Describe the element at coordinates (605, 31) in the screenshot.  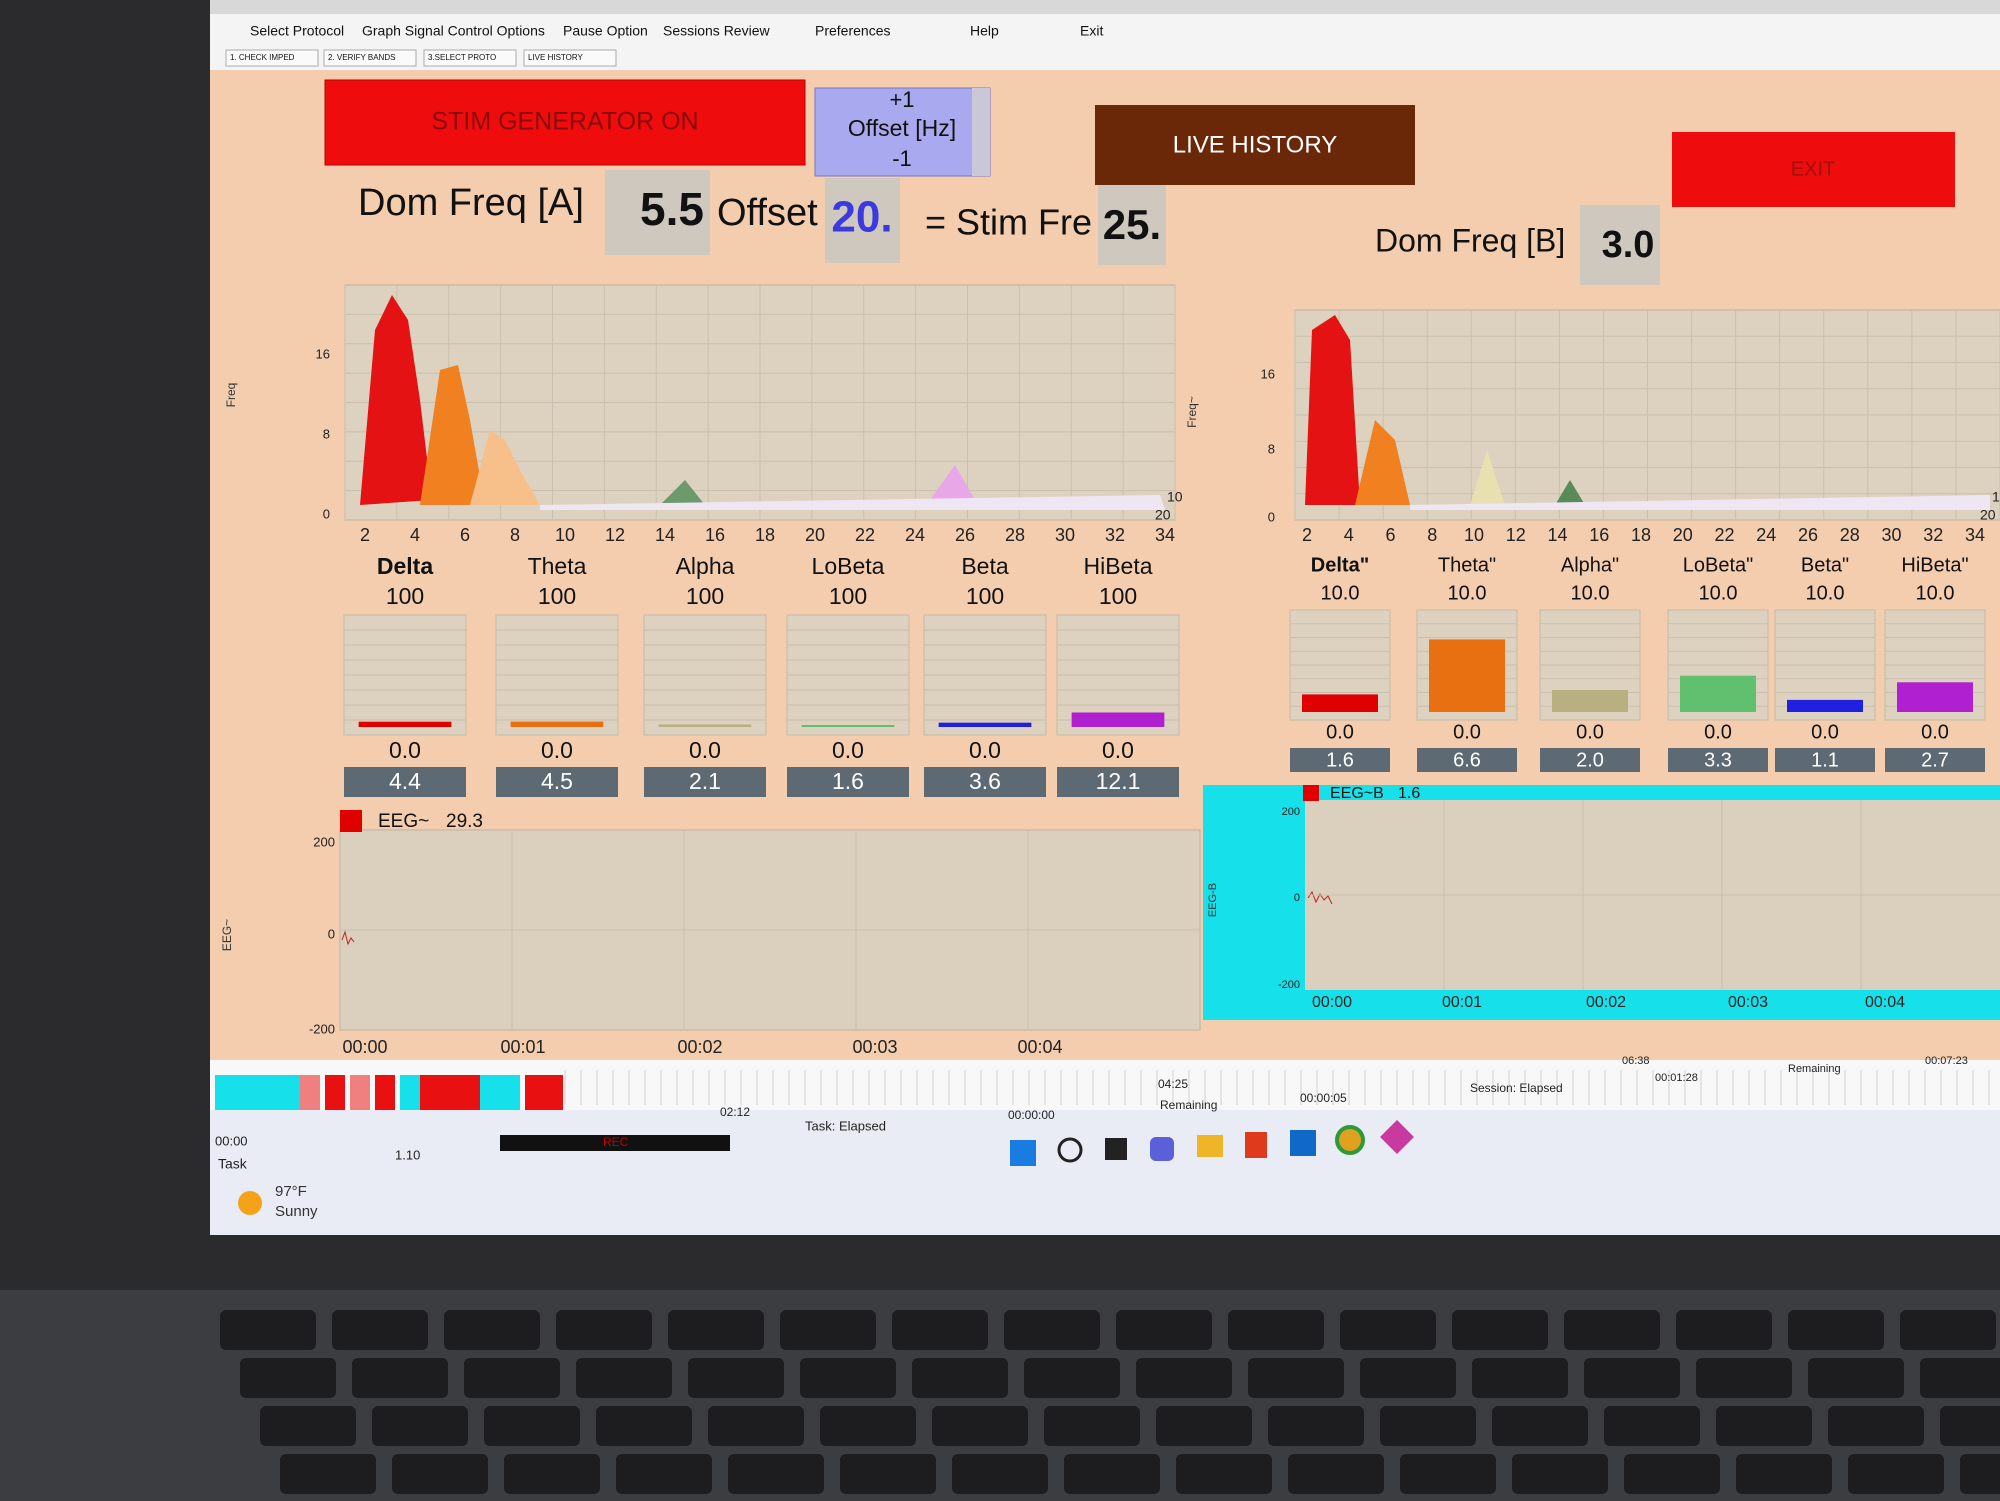
I see `menu-item: Pause Option` at that location.